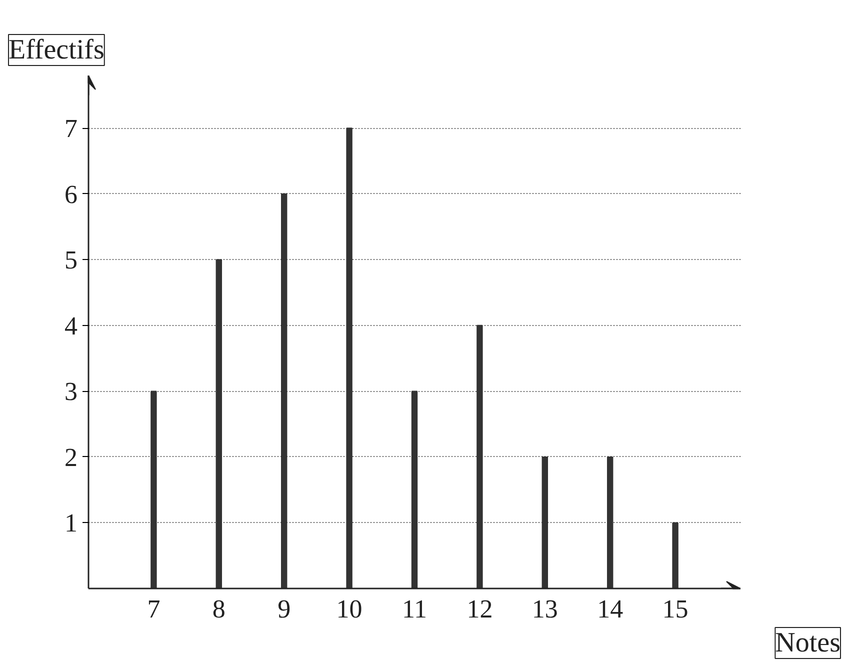  Describe the element at coordinates (71, 457) in the screenshot. I see `y-tick-label: 2` at that location.